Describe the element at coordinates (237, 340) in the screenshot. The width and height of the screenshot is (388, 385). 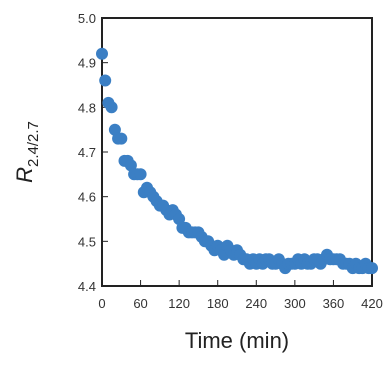
I see `x-axis-title: Time (min)` at that location.